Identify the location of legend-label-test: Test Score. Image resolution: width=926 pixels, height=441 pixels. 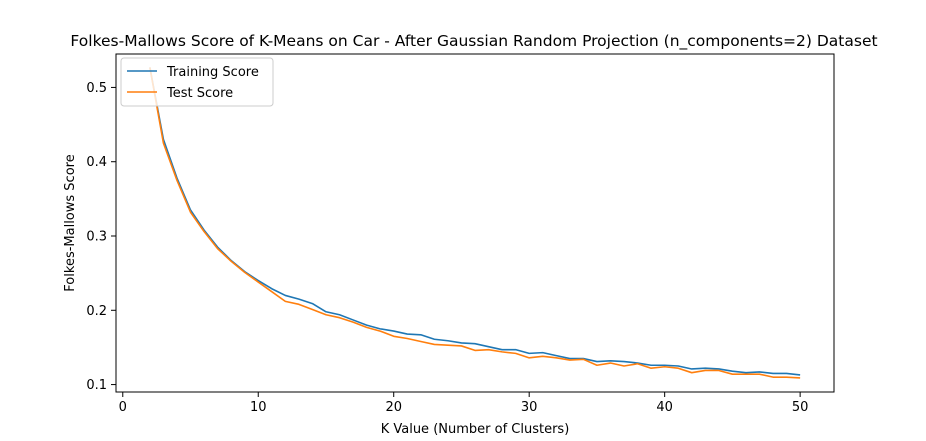
(199, 93).